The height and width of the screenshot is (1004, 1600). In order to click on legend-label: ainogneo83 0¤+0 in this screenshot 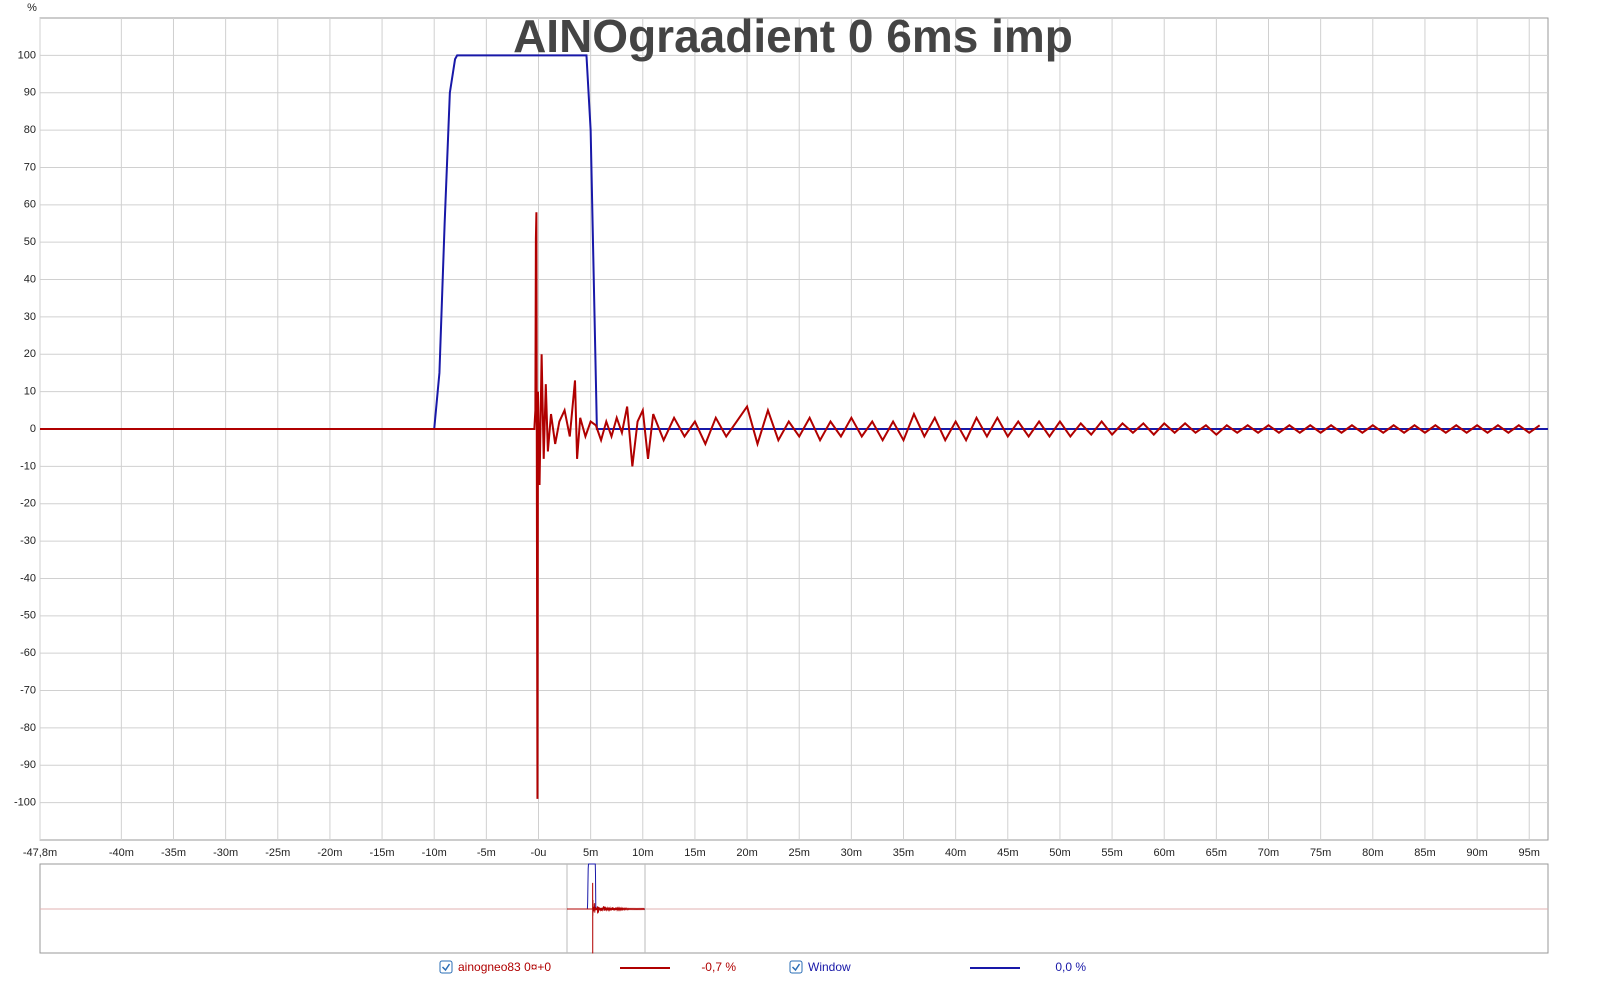, I will do `click(504, 967)`.